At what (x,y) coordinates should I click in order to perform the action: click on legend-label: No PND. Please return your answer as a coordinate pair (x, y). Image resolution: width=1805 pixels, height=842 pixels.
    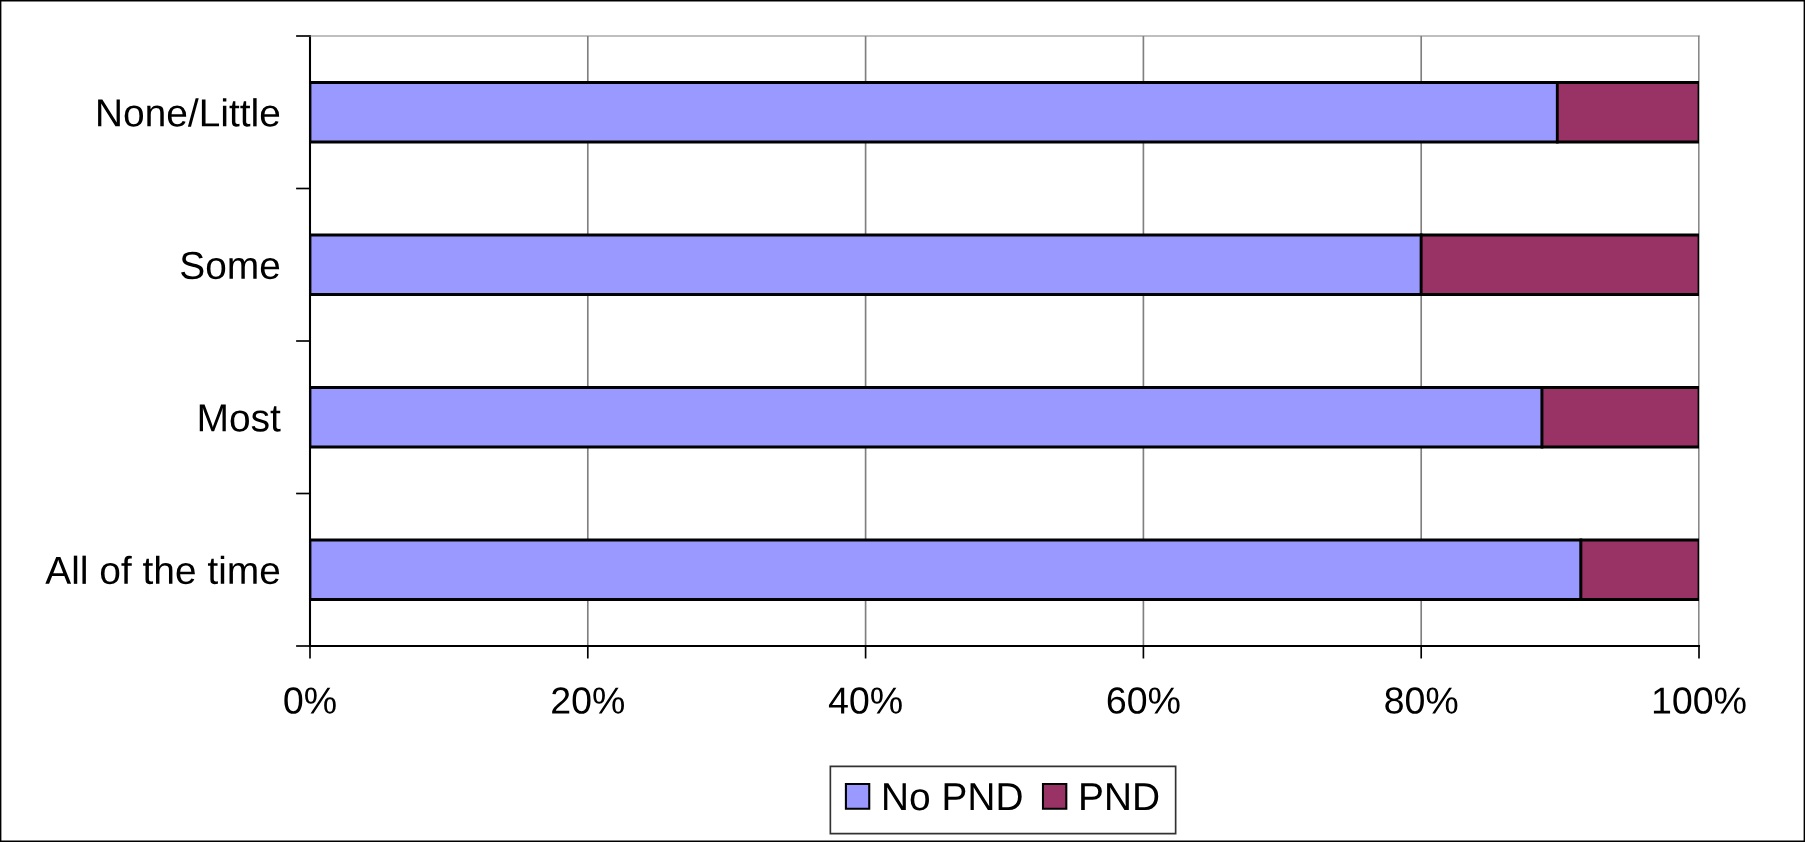
    Looking at the image, I should click on (953, 797).